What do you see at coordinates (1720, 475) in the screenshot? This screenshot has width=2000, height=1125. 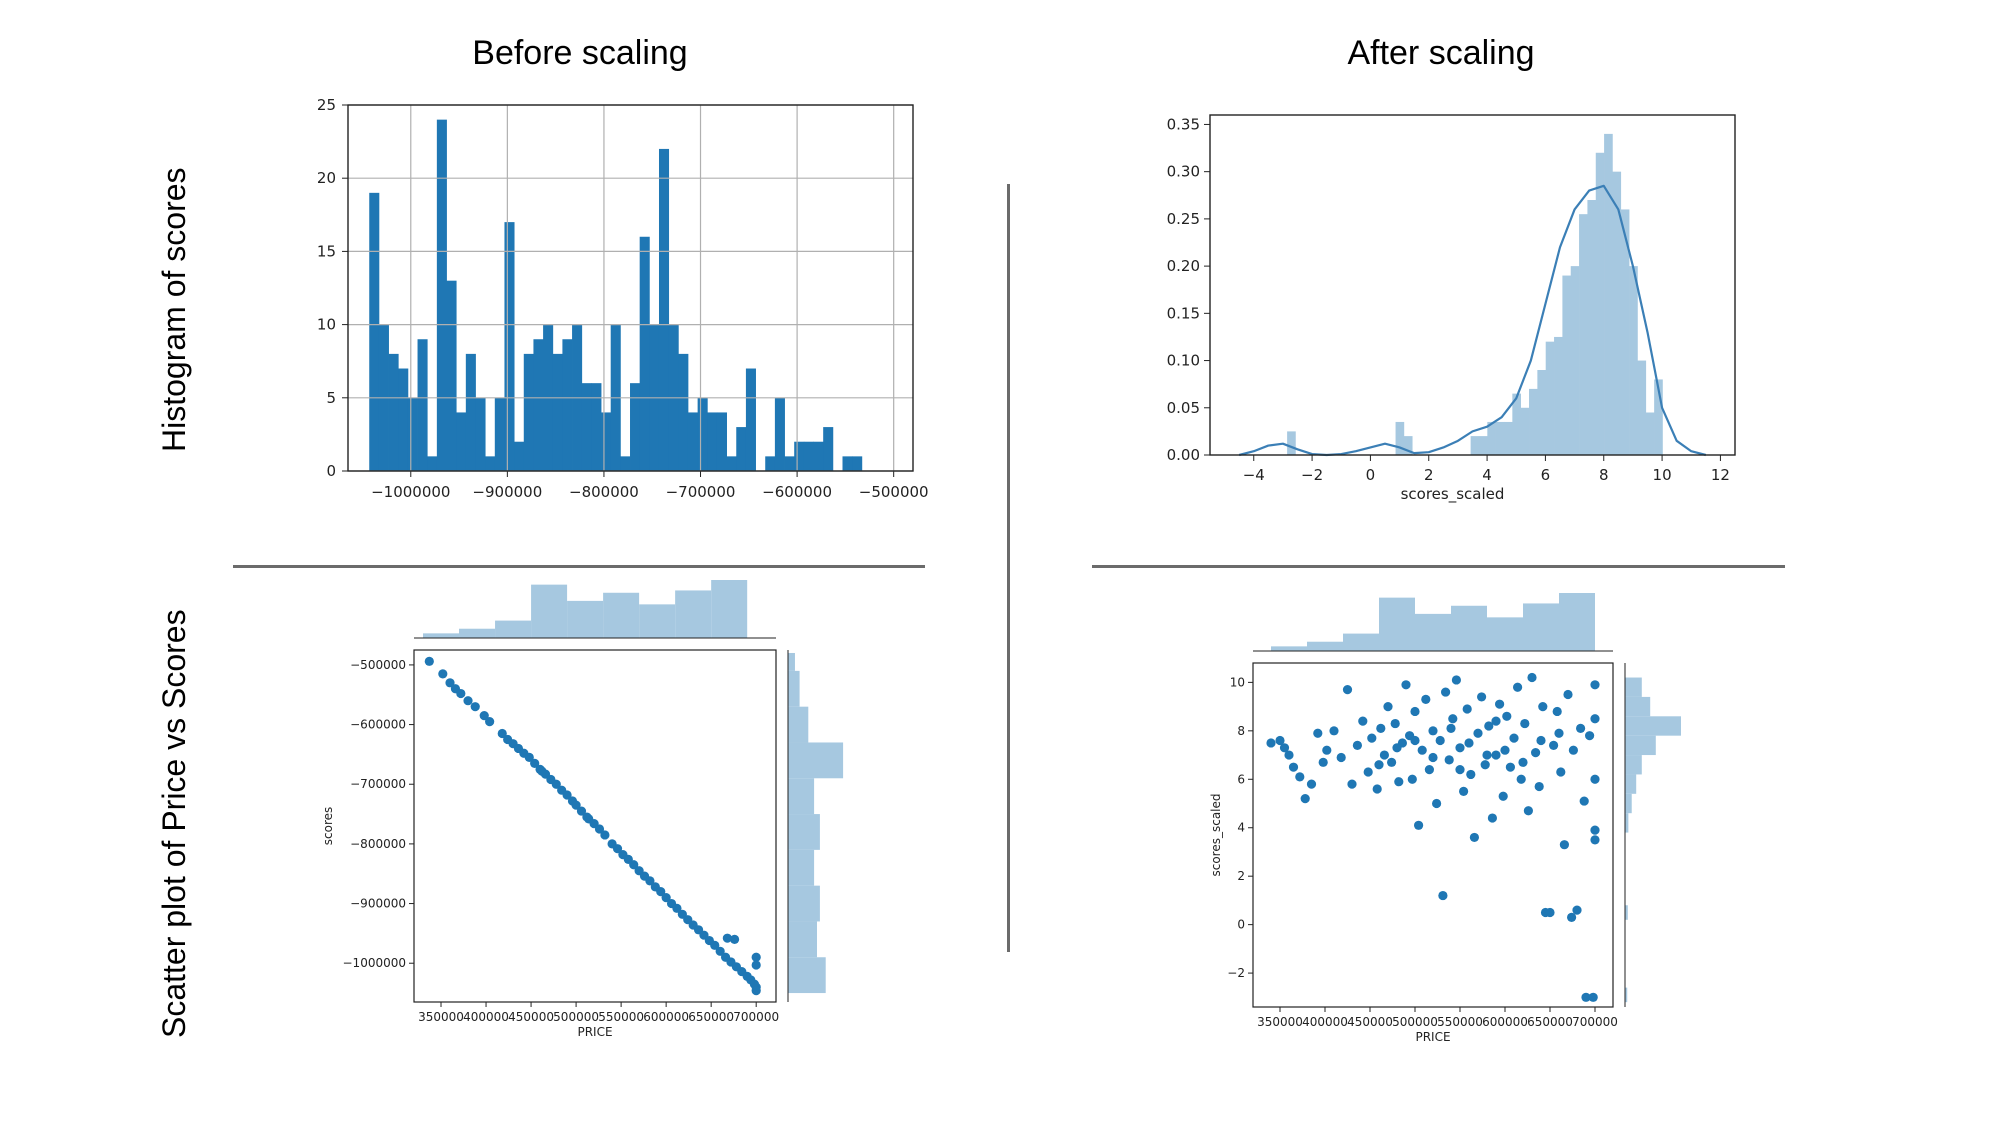 I see `x-tick-label: 12` at bounding box center [1720, 475].